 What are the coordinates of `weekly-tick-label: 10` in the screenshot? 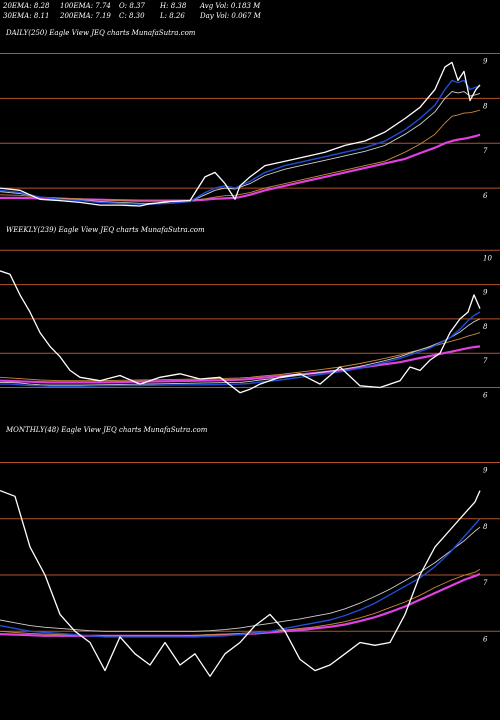 It's located at (487, 258).